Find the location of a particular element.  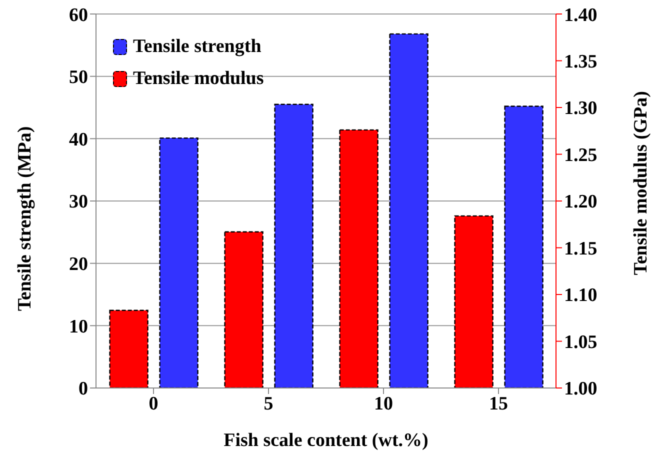

x-tick-label: 15 is located at coordinates (498, 403).